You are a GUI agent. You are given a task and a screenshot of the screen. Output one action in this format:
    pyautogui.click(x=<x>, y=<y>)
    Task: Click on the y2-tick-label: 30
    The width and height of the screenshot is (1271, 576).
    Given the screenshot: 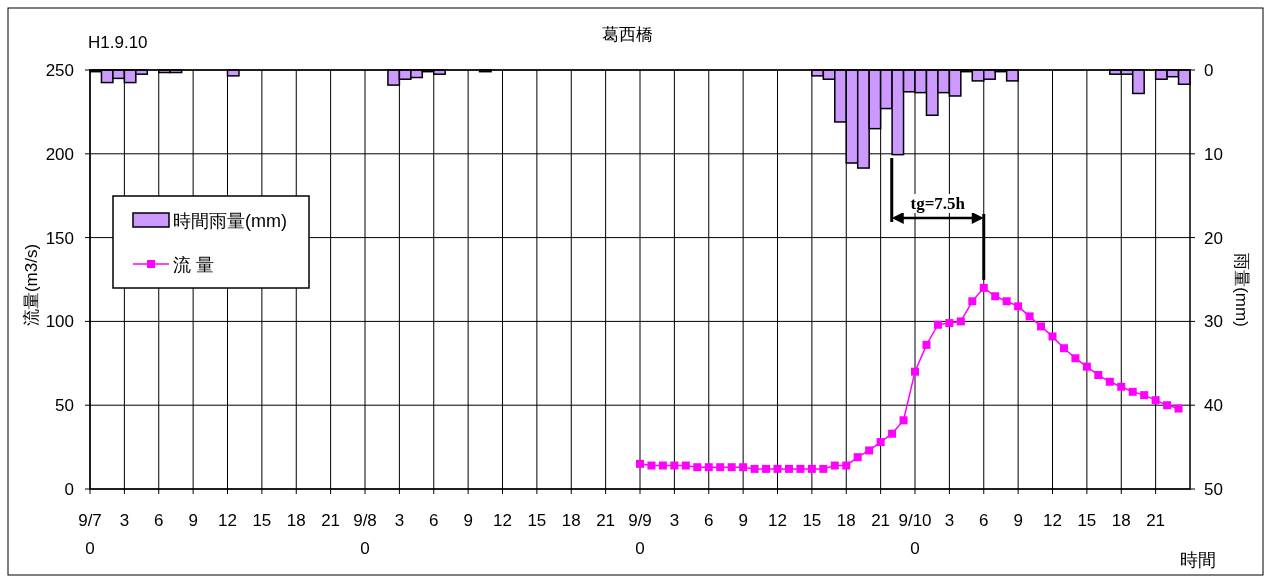 What is the action you would take?
    pyautogui.click(x=1213, y=322)
    